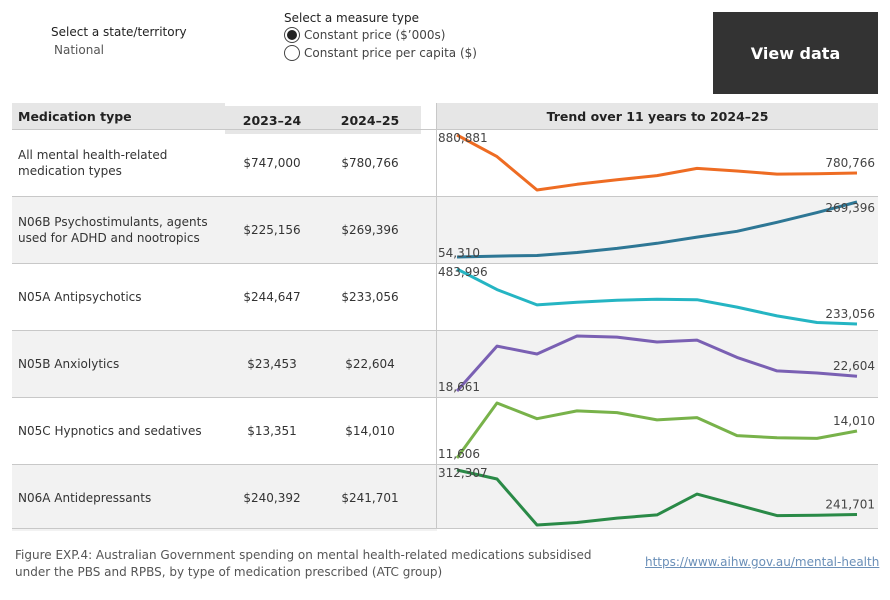 The height and width of the screenshot is (600, 890). What do you see at coordinates (370, 163) in the screenshot?
I see `value-2024-25: $780,766` at bounding box center [370, 163].